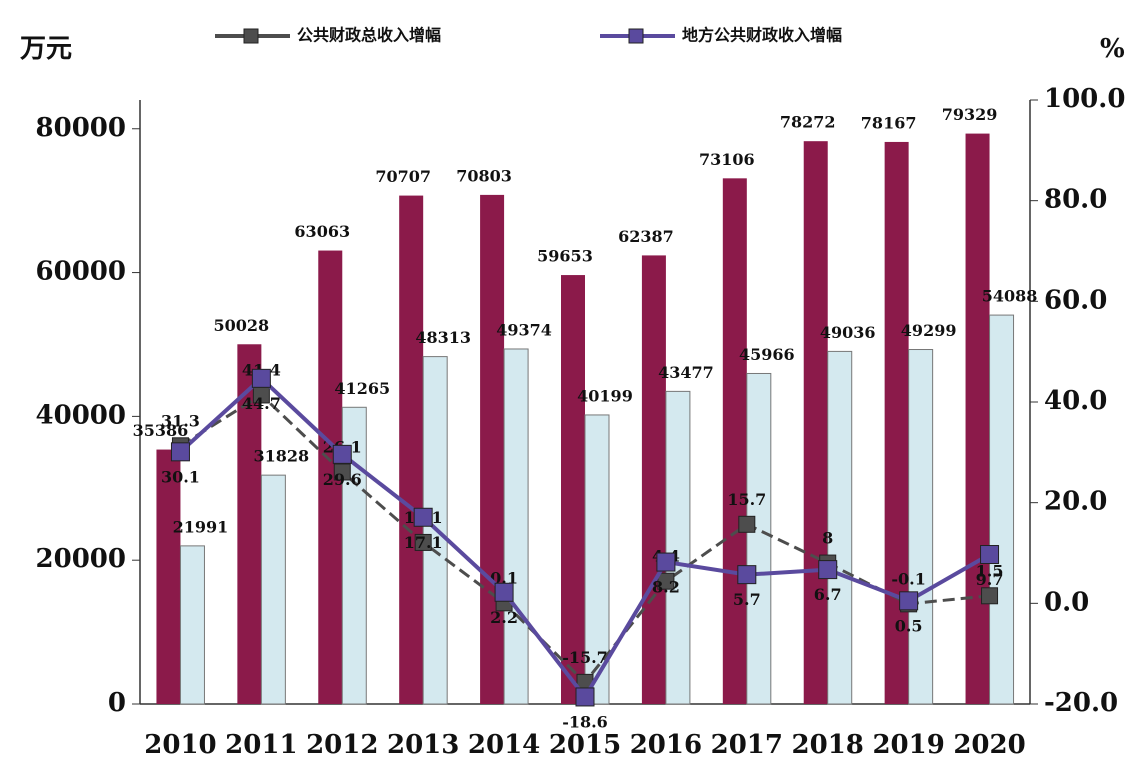 The width and height of the screenshot is (1145, 773). I want to click on bar-value-label: 78272, so click(808, 122).